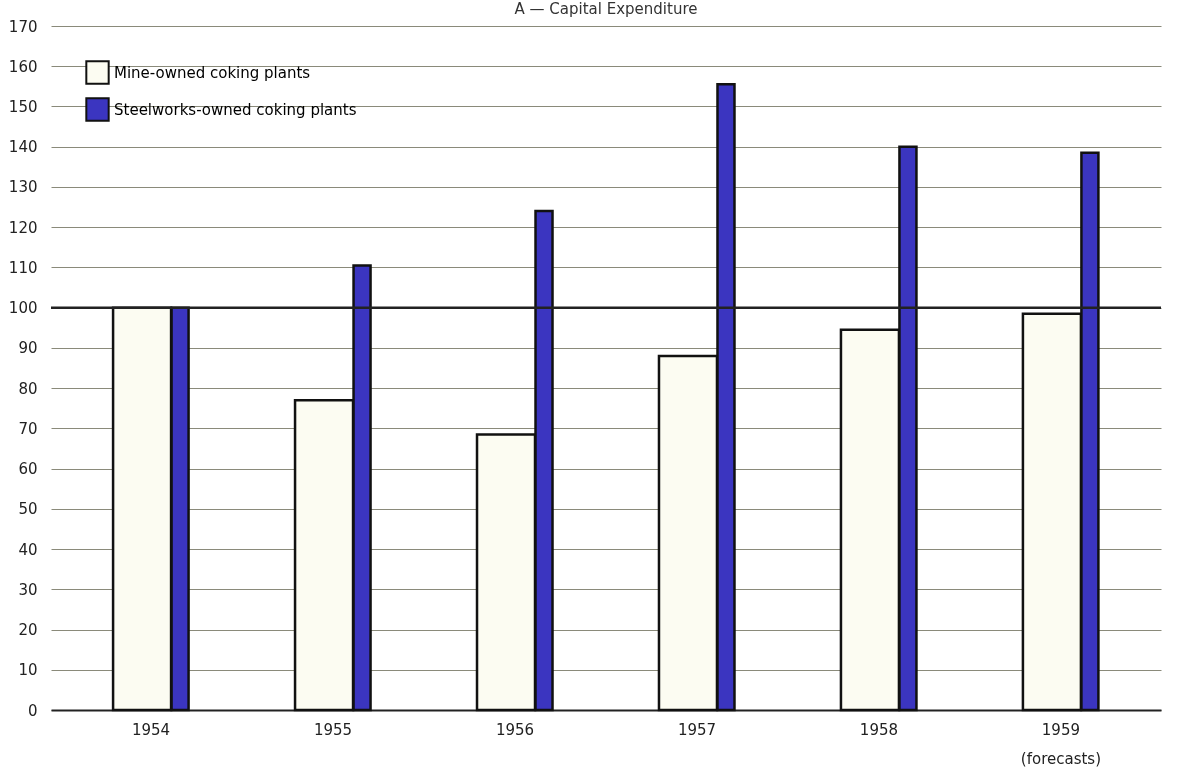  Describe the element at coordinates (28, 428) in the screenshot. I see `y-tick-label: 70` at that location.